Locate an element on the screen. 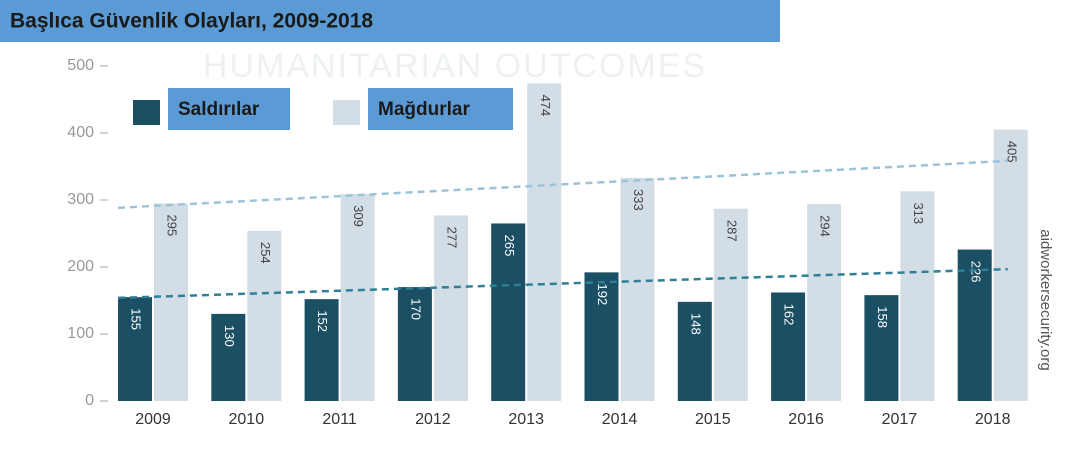  value-label: 158 is located at coordinates (882, 317).